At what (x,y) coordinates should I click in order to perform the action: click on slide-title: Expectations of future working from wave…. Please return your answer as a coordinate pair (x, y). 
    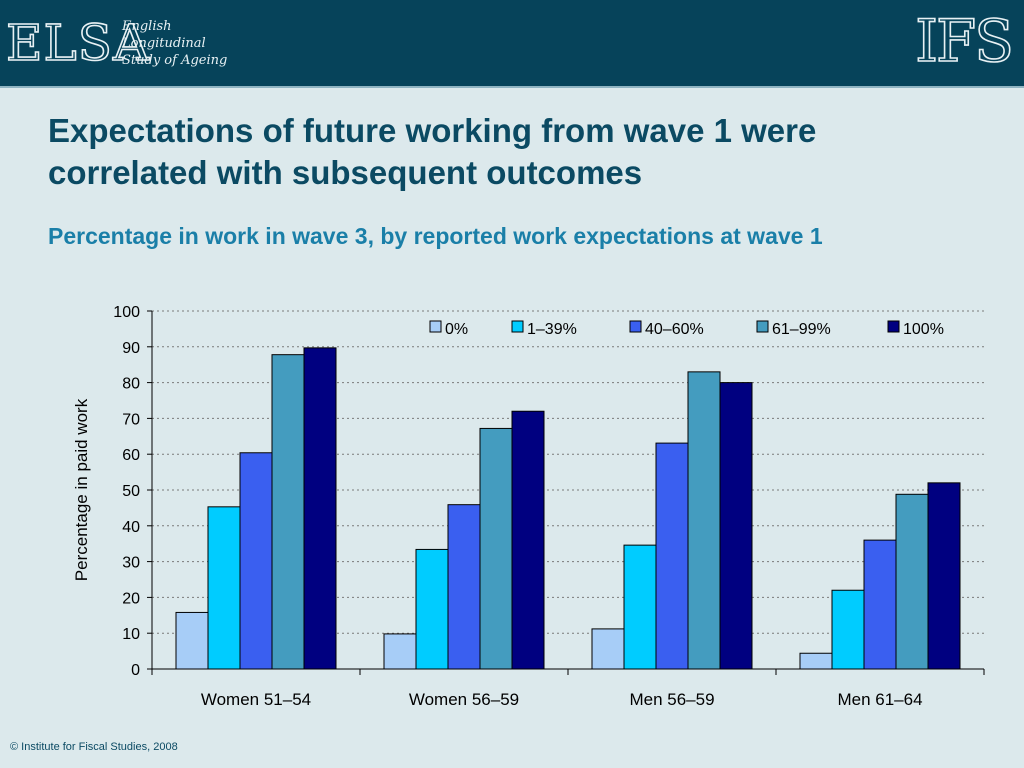
    Looking at the image, I should click on (432, 151).